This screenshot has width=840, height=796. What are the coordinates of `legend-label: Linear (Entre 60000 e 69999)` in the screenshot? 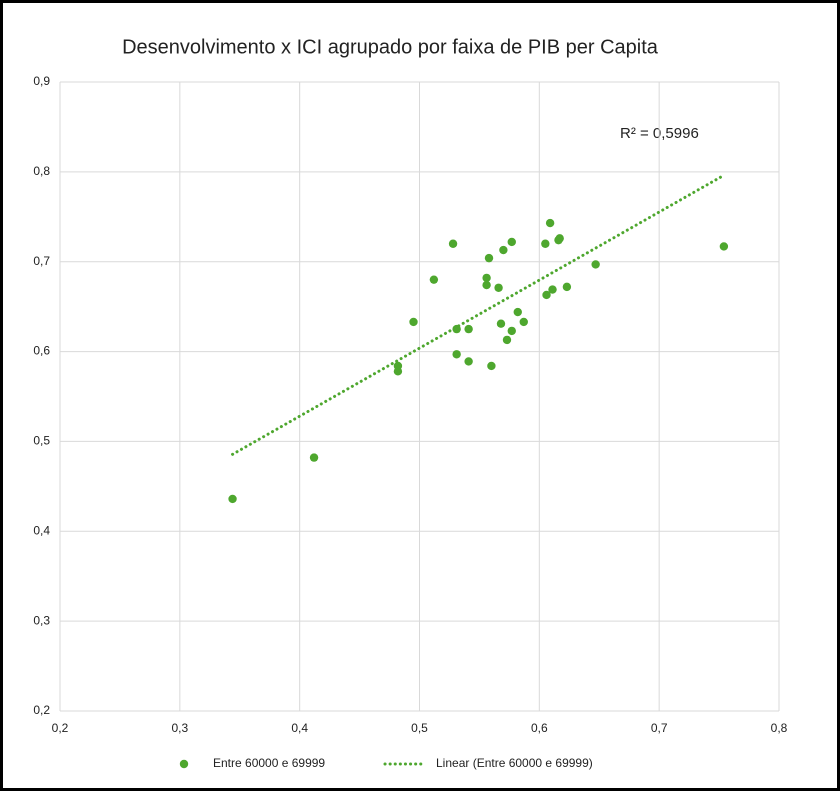 It's located at (514, 763).